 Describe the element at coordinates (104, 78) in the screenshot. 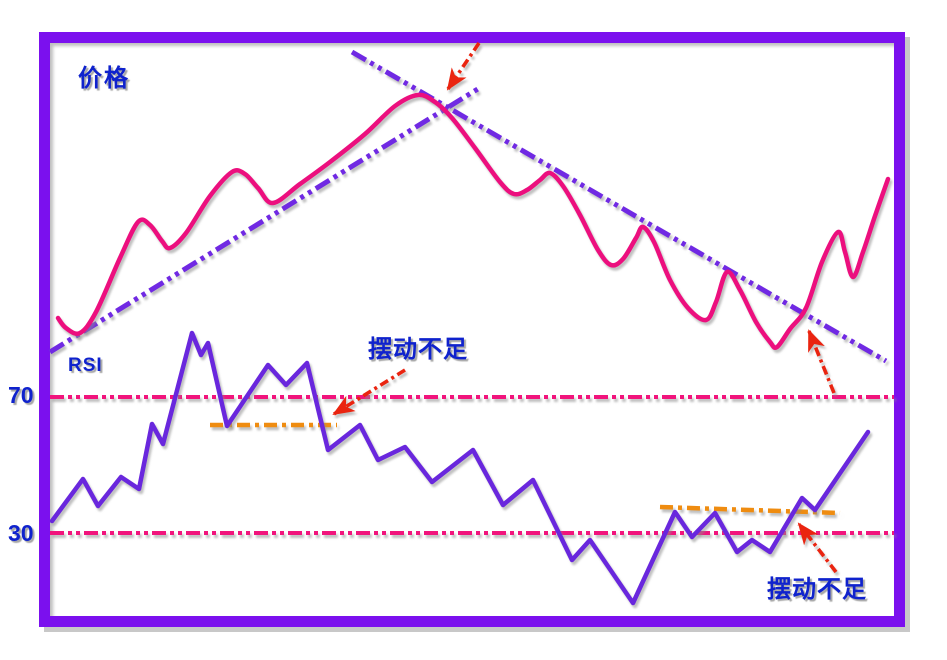

I see `price-panel-label: 价格` at that location.